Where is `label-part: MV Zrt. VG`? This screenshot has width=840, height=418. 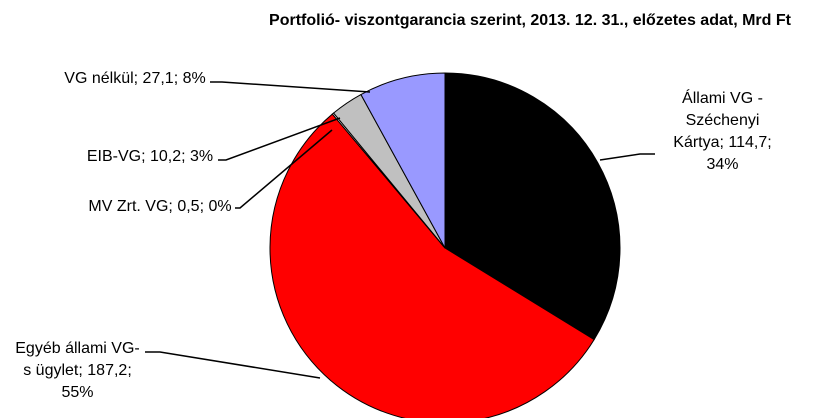 label-part: MV Zrt. VG is located at coordinates (128, 206).